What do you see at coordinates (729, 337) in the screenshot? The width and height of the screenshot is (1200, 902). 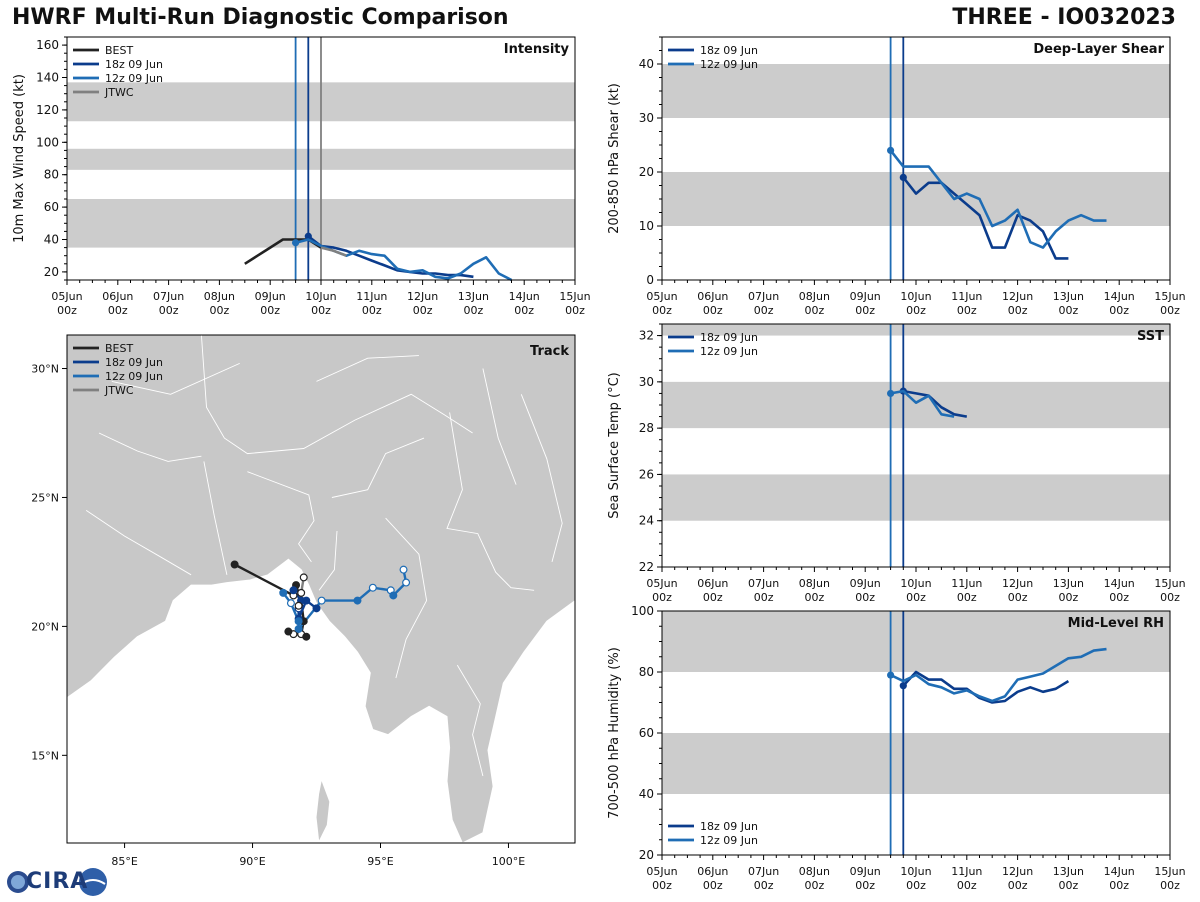 I see `sst-legend-label: 18z 09 Jun` at bounding box center [729, 337].